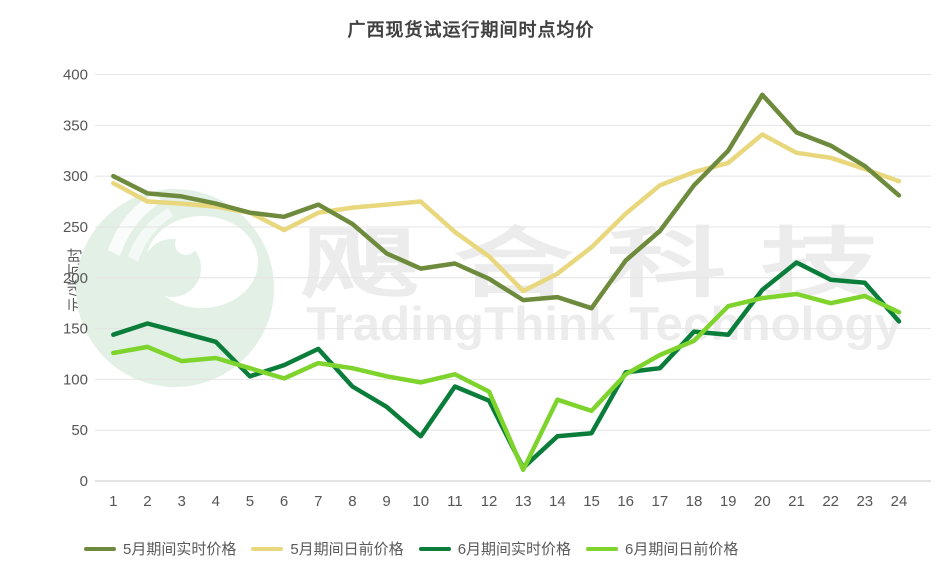  Describe the element at coordinates (602, 548) in the screenshot. I see `legend-swatch-june-dayahead` at that location.